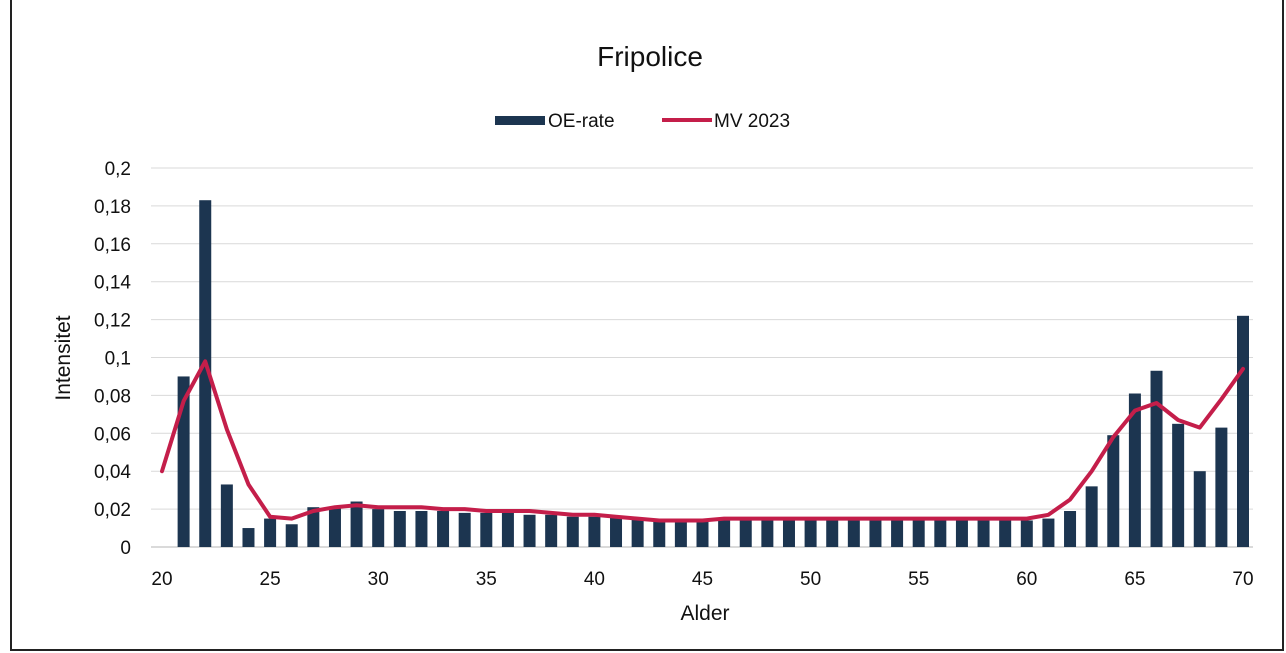  Describe the element at coordinates (112, 472) in the screenshot. I see `y-tick-label: 0,04` at that location.